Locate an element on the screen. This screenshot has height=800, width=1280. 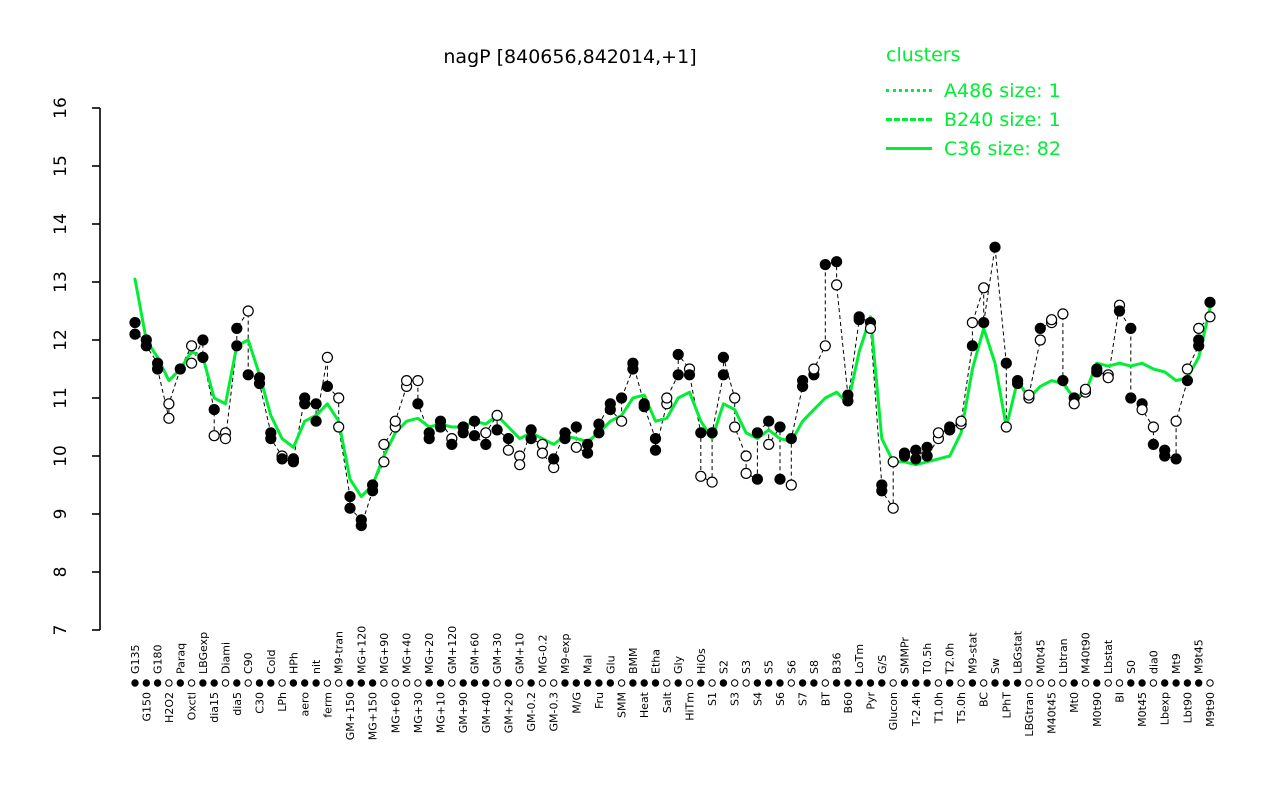
x-axis-label: G135 is located at coordinates (135, 659).